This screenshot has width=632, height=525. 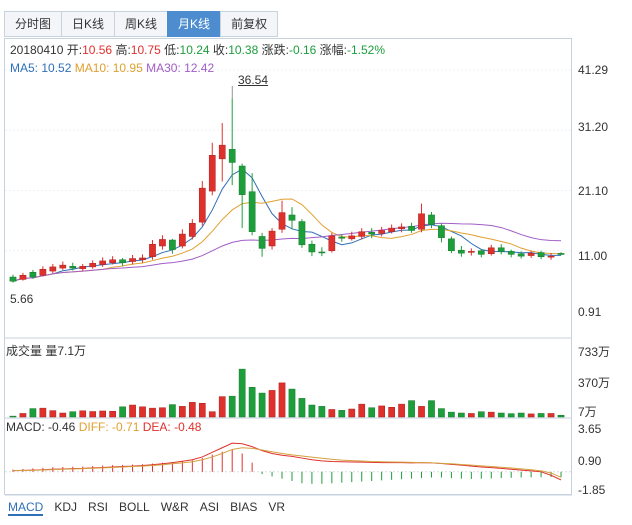 I want to click on tab-indicator: BOLL, so click(x=134, y=507).